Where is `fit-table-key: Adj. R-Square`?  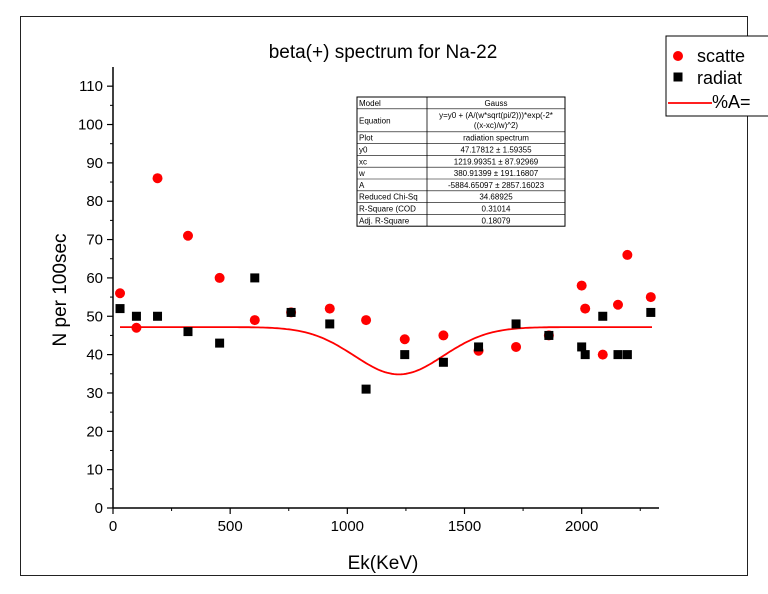
fit-table-key: Adj. R-Square is located at coordinates (384, 220).